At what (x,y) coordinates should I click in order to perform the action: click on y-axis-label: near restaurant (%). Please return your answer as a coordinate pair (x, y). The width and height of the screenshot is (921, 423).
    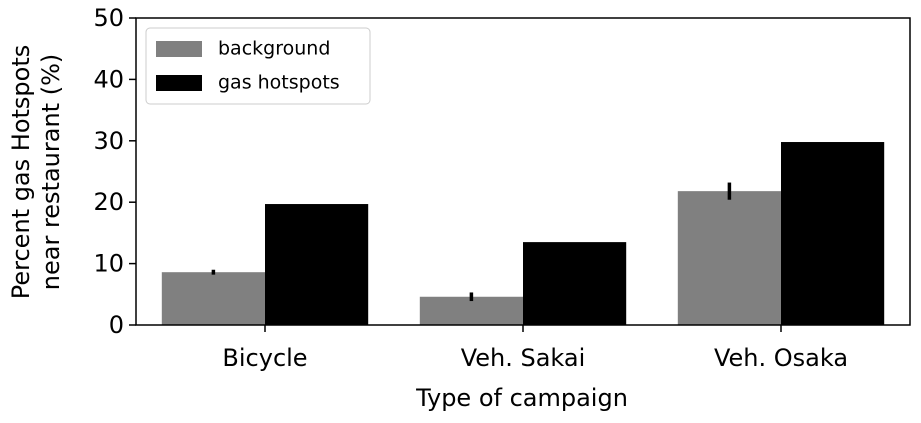
    Looking at the image, I should click on (51, 172).